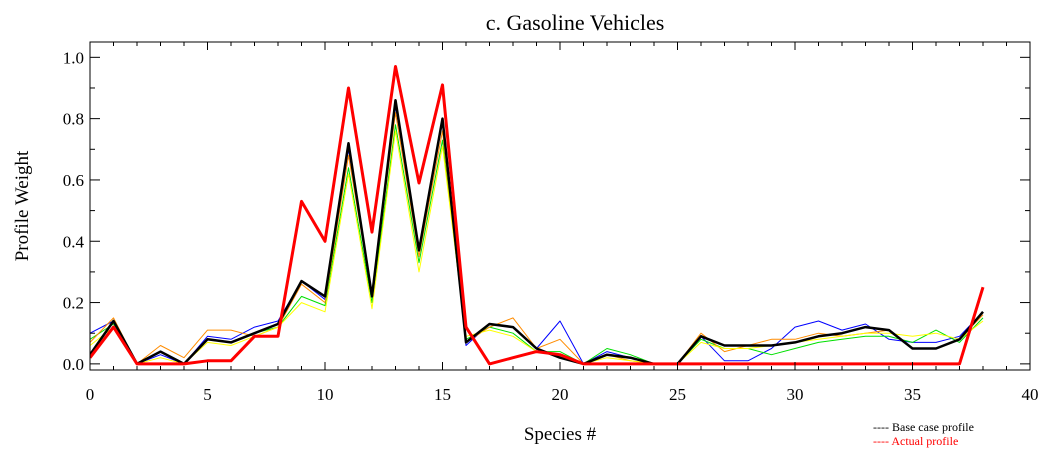  What do you see at coordinates (73, 57) in the screenshot?
I see `y-tick-label: 1.0` at bounding box center [73, 57].